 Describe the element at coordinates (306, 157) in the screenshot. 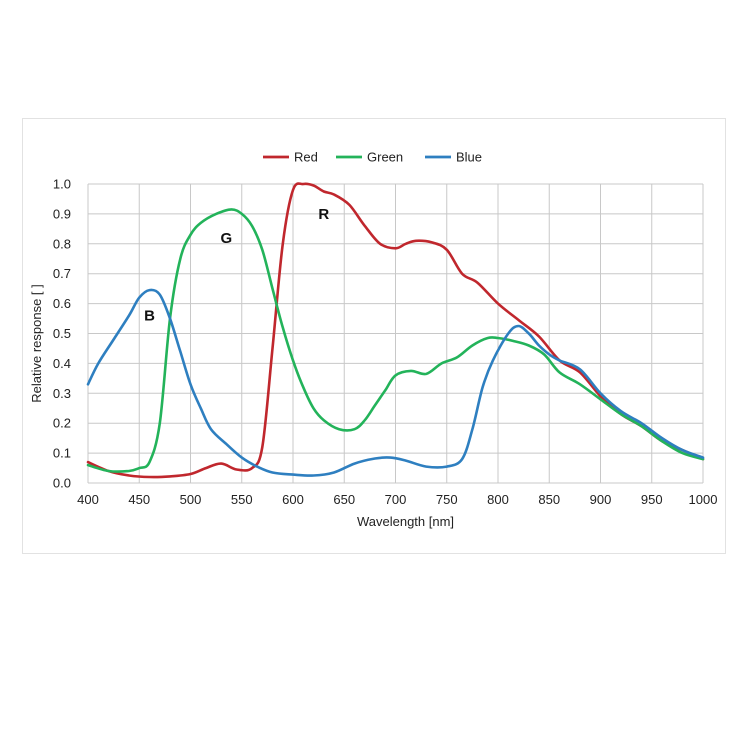

I see `legend-label-red: Red` at that location.